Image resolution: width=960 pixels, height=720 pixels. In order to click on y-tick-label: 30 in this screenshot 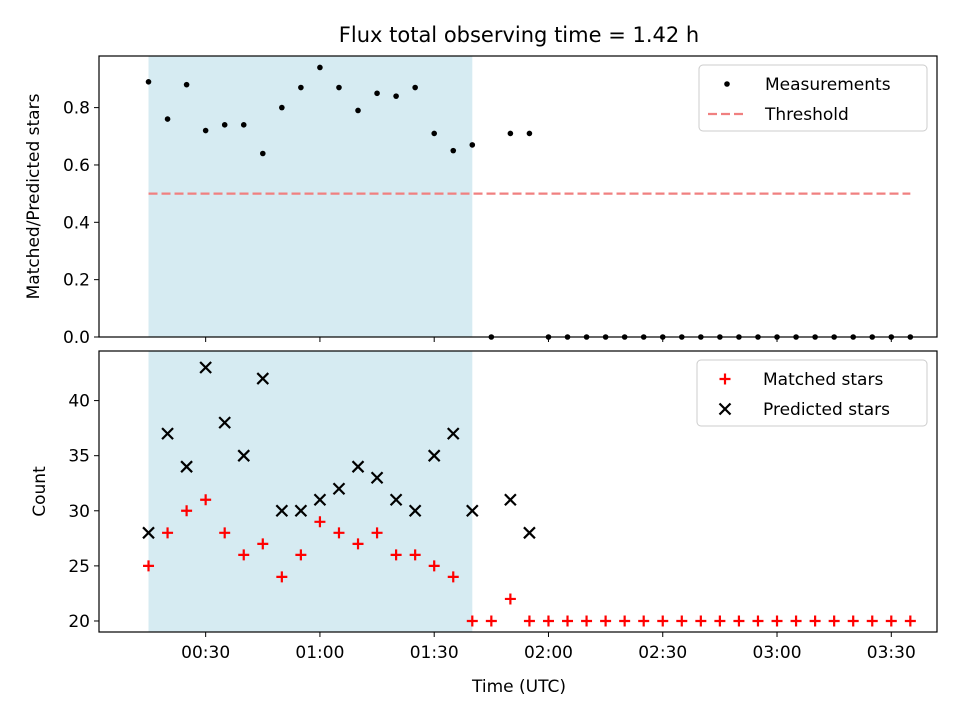, I will do `click(79, 512)`.